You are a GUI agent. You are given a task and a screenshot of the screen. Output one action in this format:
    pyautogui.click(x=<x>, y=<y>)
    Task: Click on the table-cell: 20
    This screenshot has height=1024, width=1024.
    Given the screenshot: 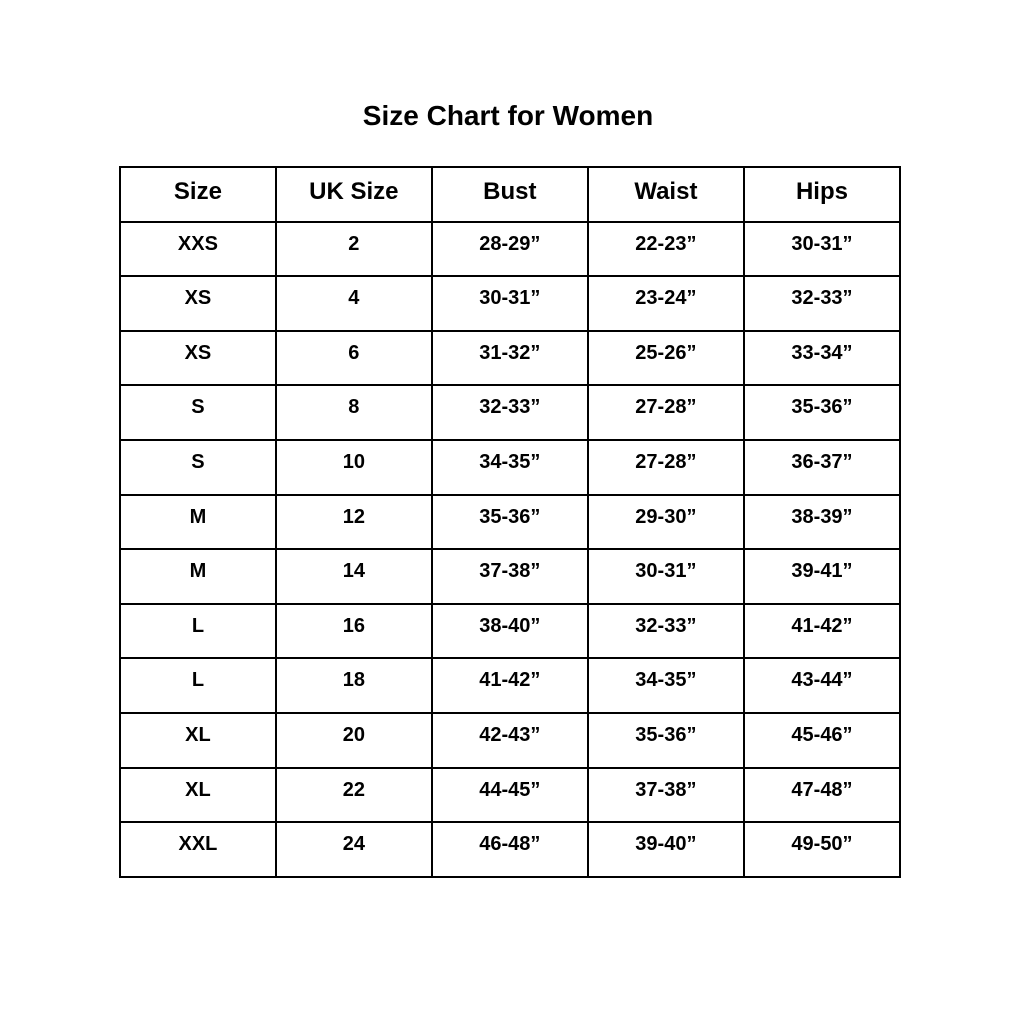 What is the action you would take?
    pyautogui.click(x=353, y=740)
    